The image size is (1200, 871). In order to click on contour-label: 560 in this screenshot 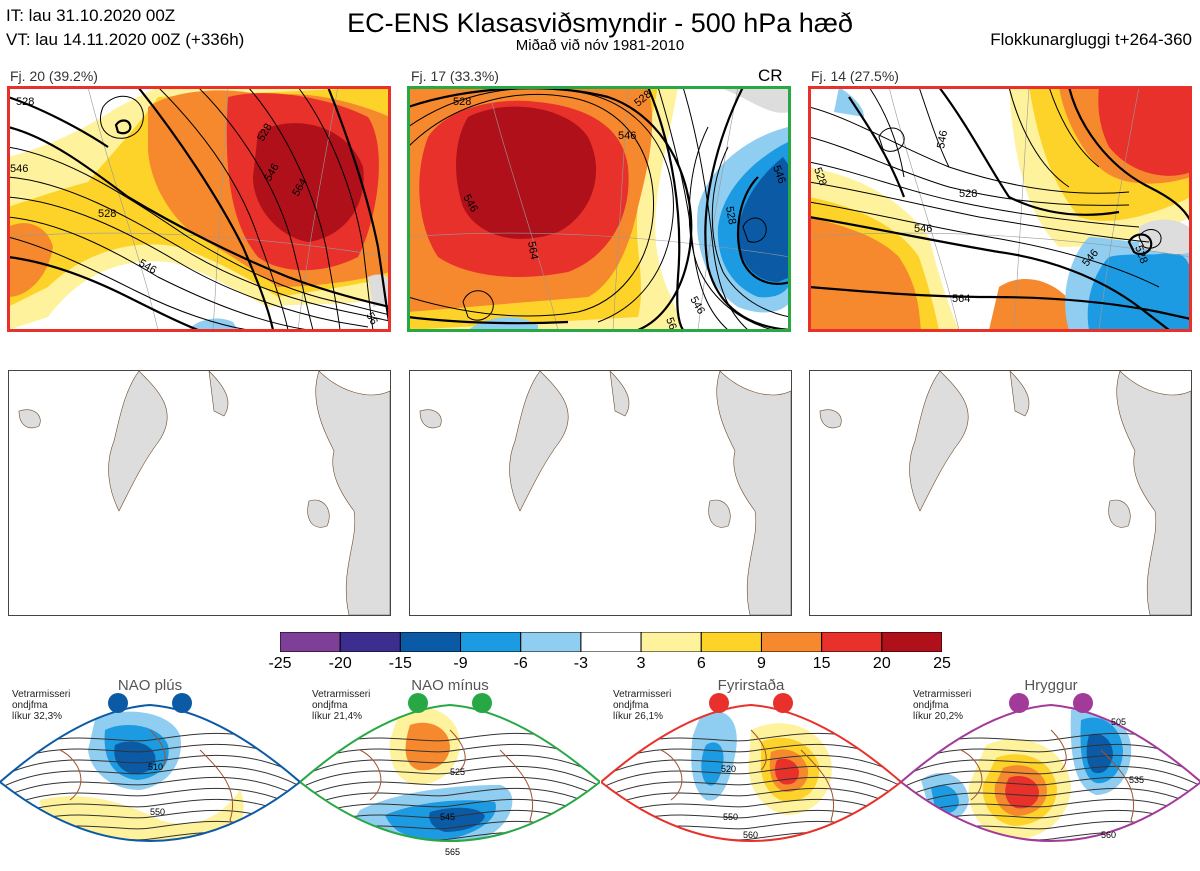, I will do `click(750, 835)`.